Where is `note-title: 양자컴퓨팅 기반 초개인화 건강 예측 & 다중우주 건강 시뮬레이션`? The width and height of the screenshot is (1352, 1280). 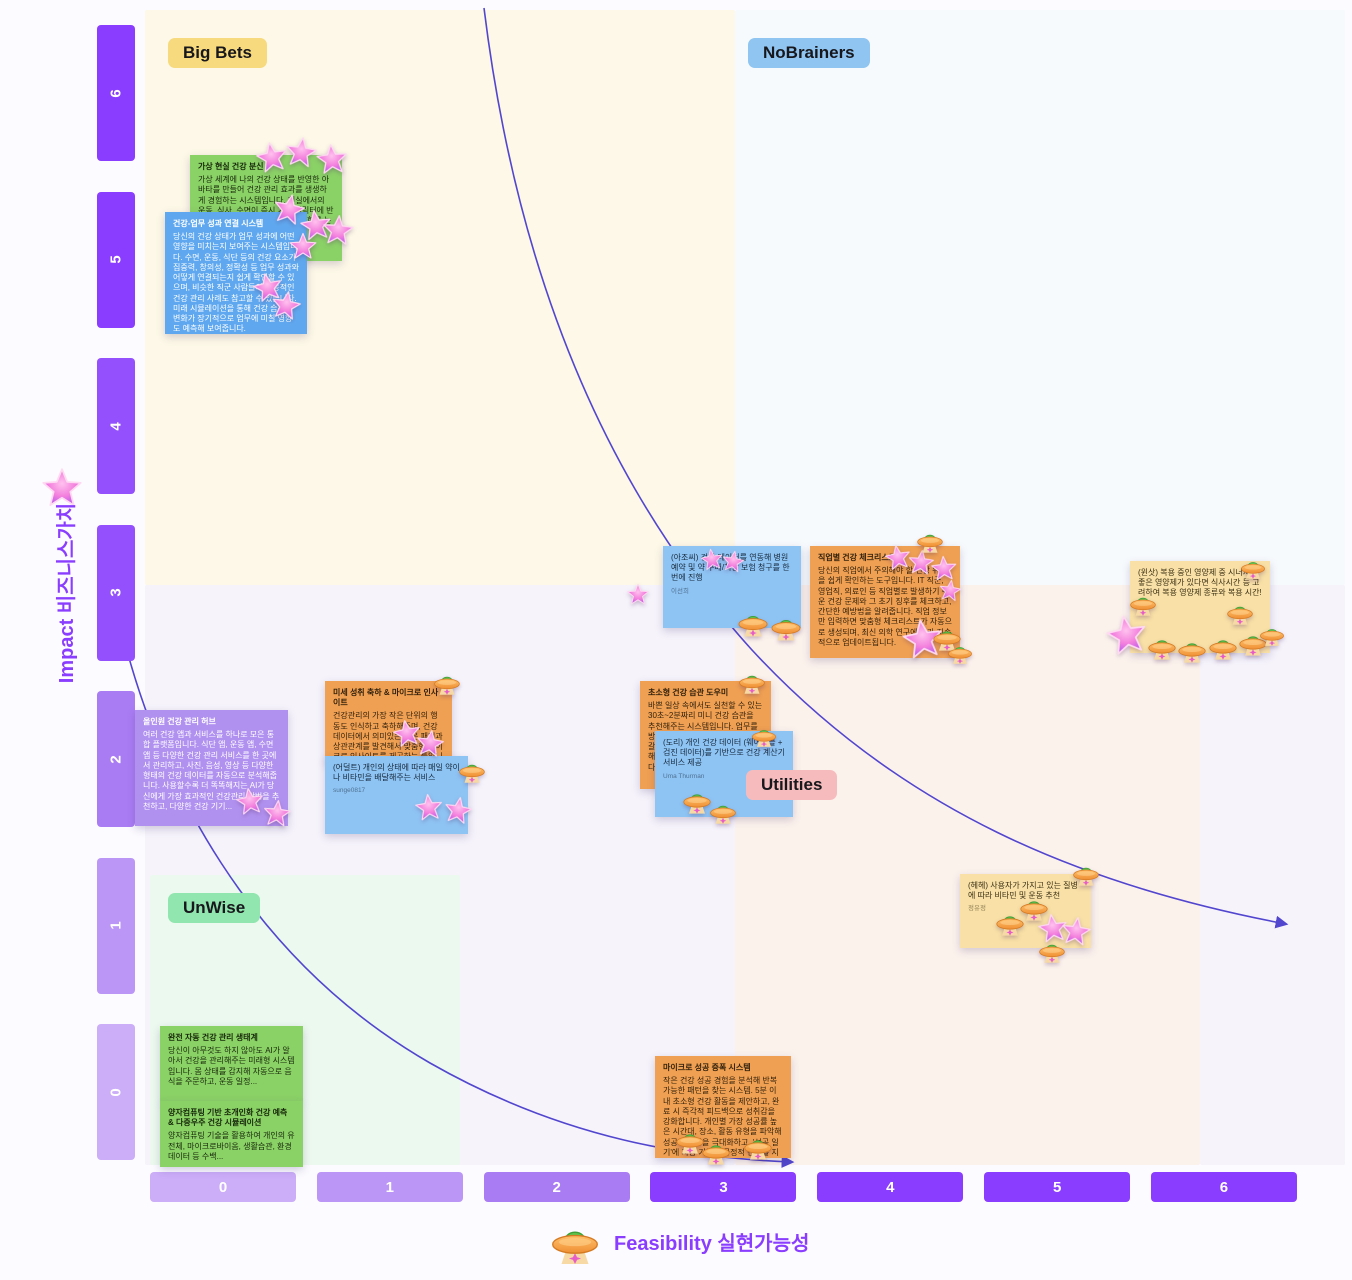
note-title: 양자컴퓨팅 기반 초개인화 건강 예측 & 다중우주 건강 시뮬레이션 is located at coordinates (228, 1118).